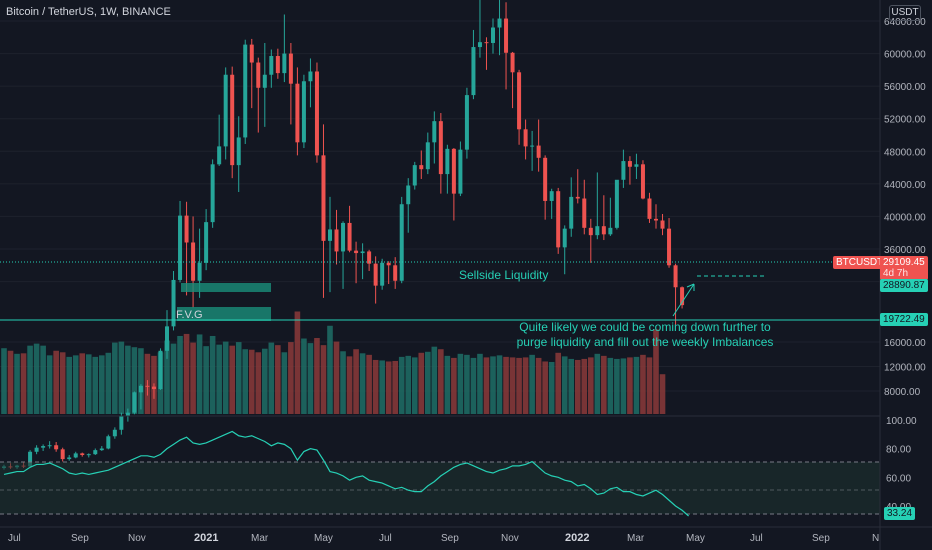  I want to click on sellside-liquidity-label: Sellside Liquidity, so click(504, 275).